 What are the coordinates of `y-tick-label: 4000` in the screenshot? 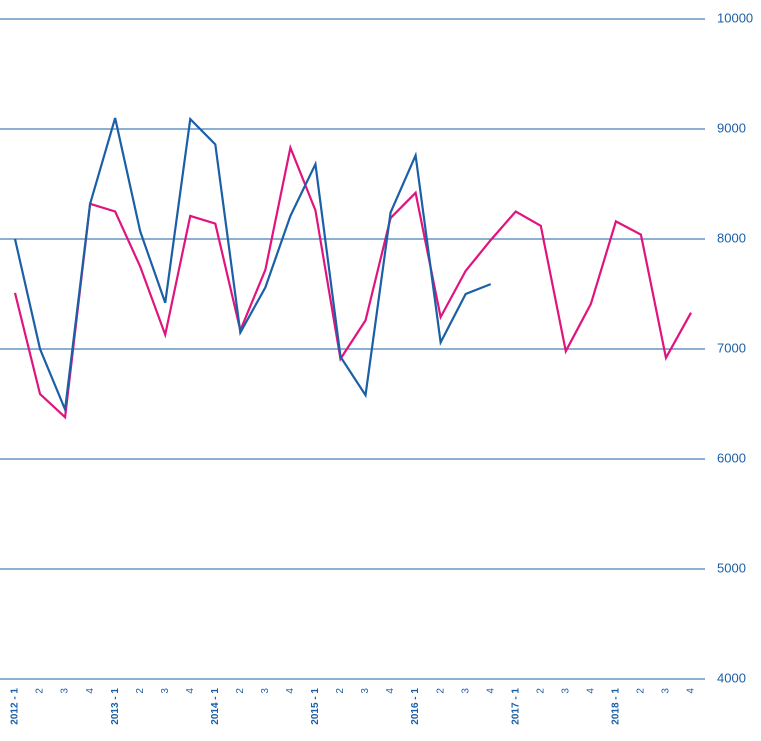 It's located at (731, 677).